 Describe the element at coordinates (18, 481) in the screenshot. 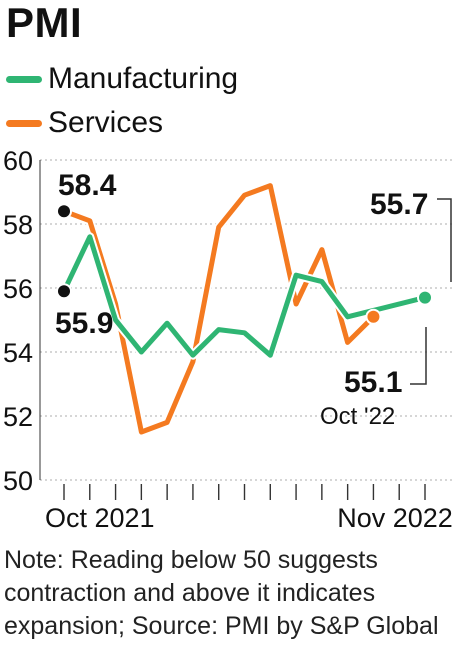

I see `y-tick-label-50: 50` at that location.